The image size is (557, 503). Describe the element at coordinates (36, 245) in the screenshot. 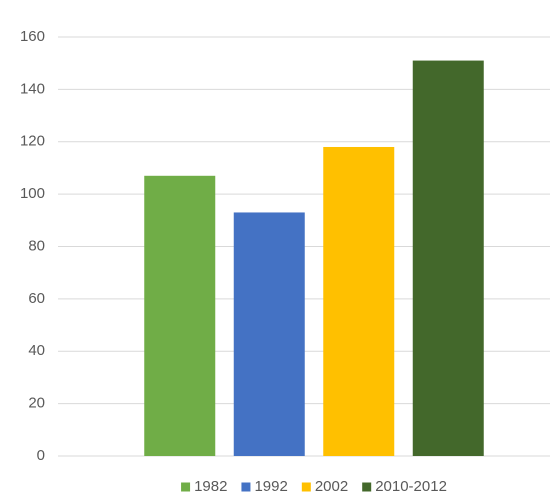

I see `y-tick-label: 80` at that location.